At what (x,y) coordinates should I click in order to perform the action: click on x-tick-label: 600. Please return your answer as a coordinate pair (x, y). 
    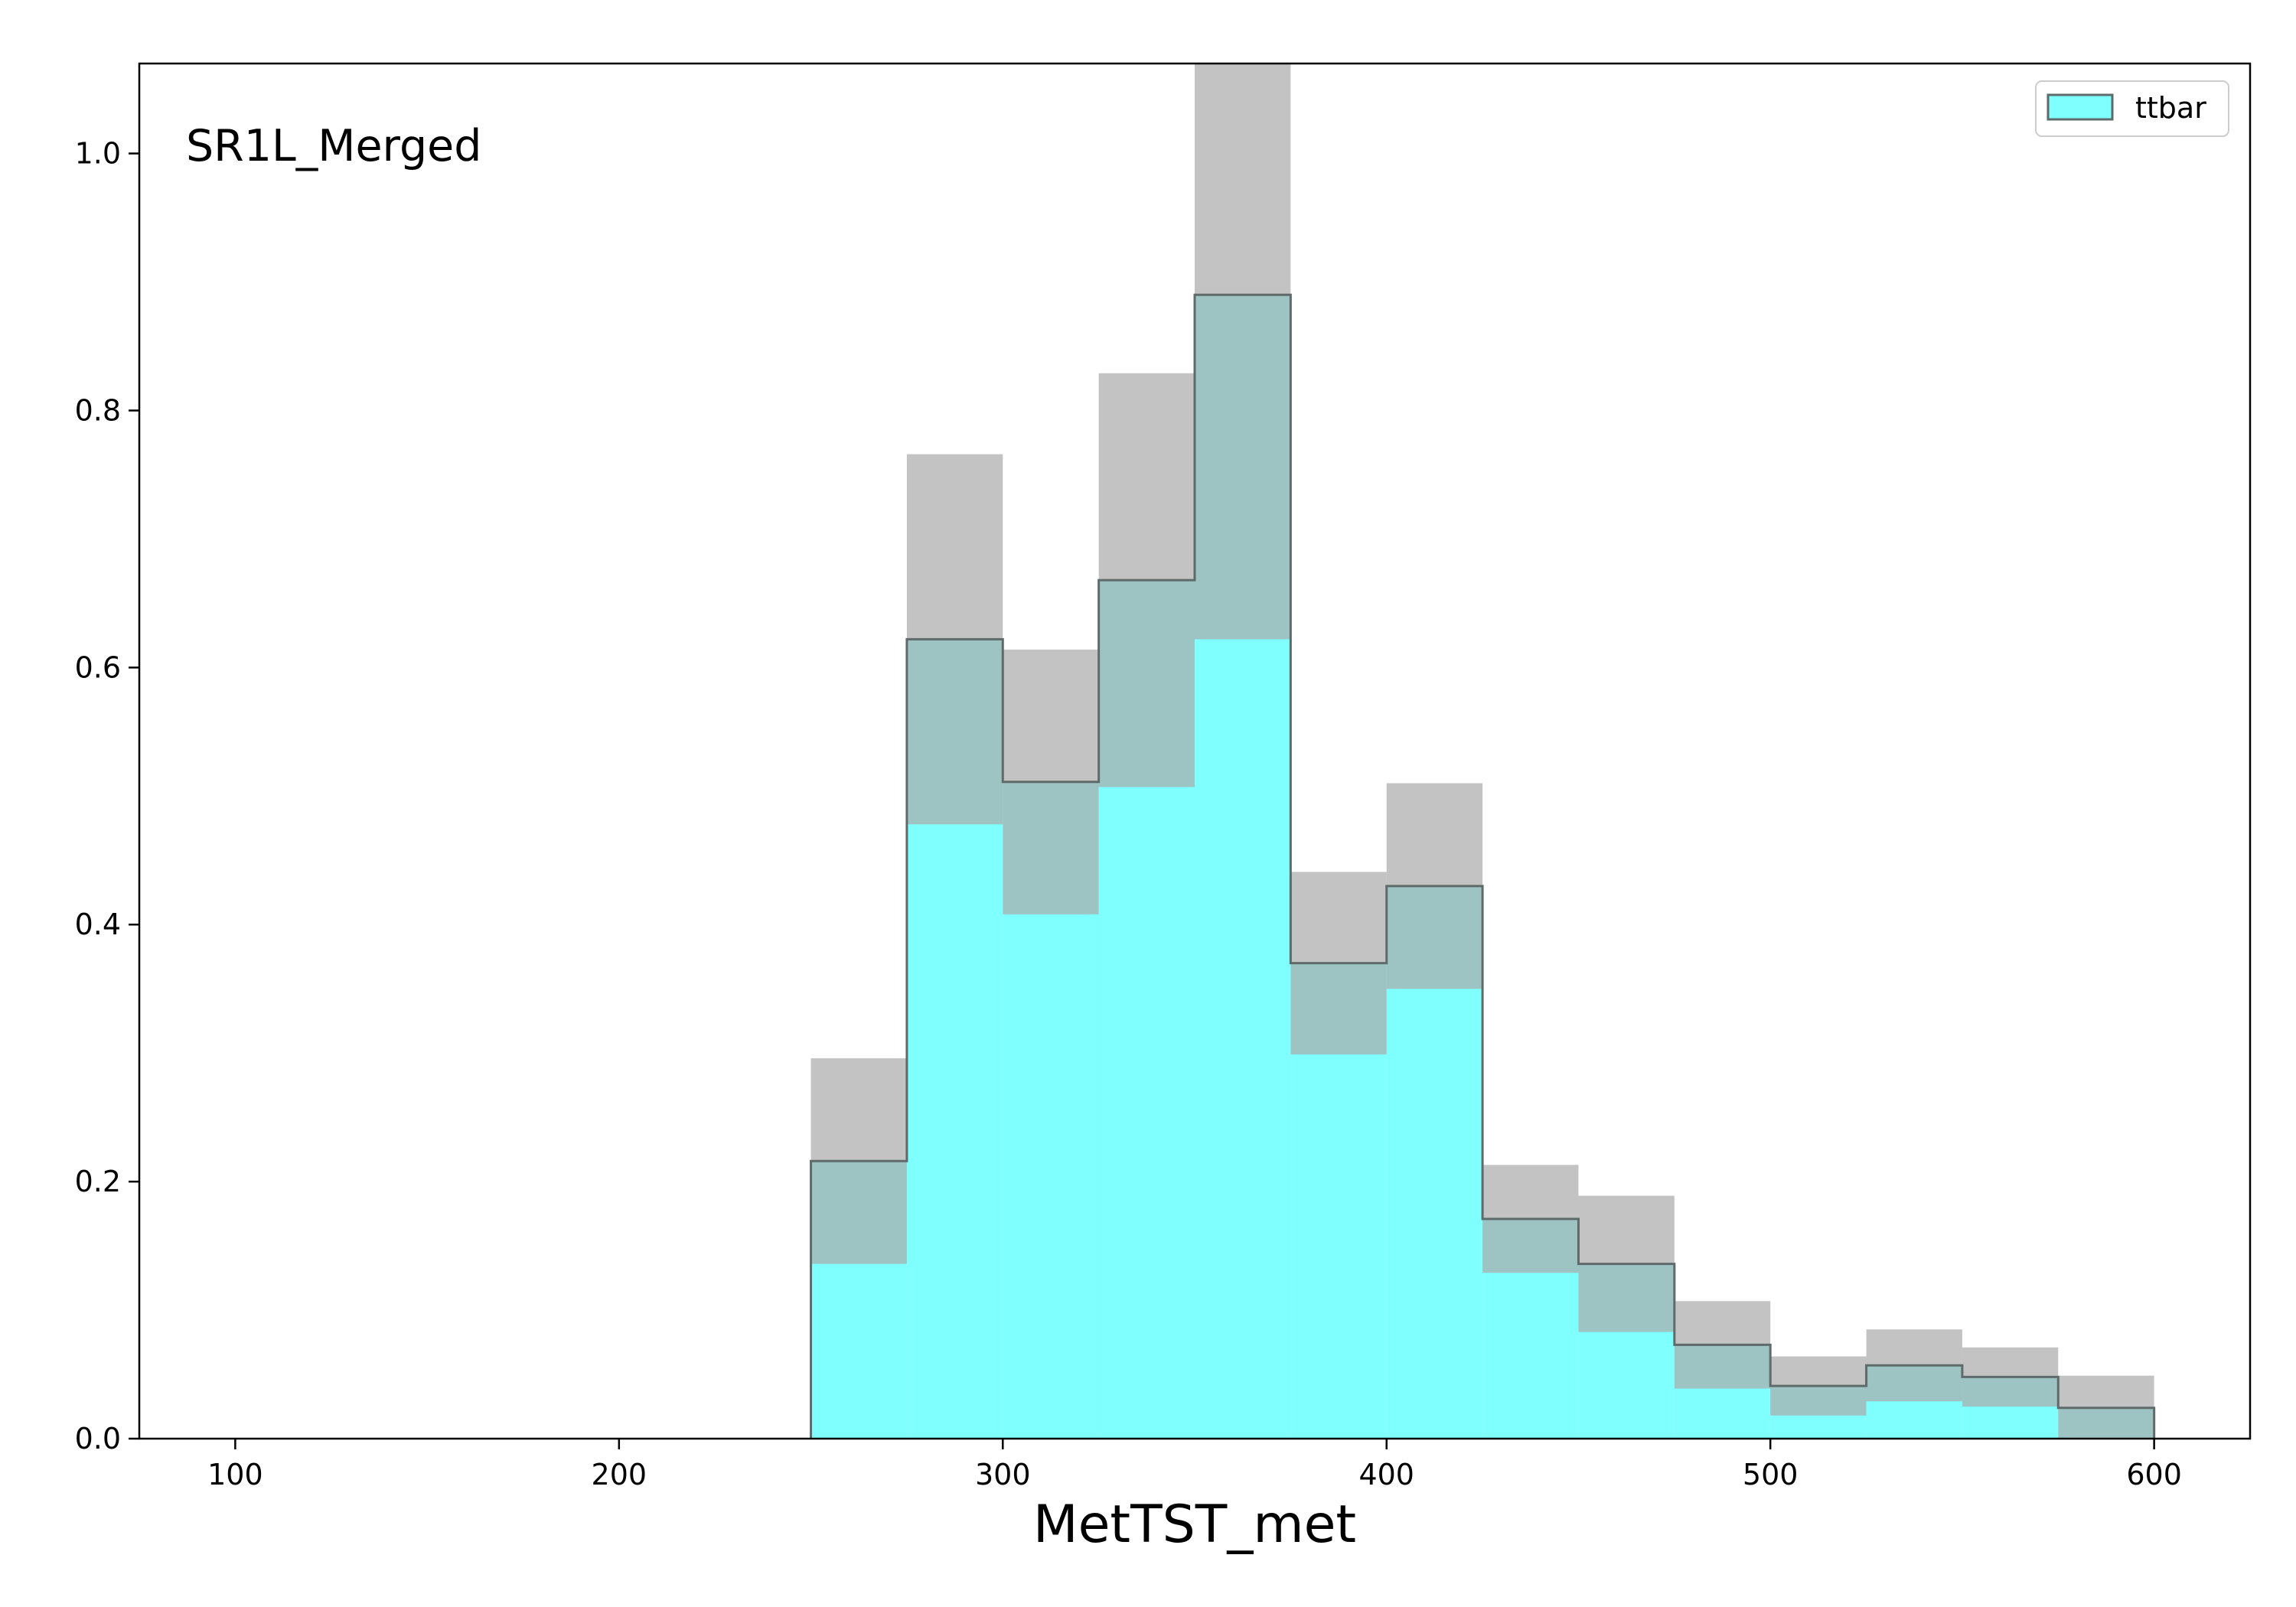
    Looking at the image, I should click on (2154, 1474).